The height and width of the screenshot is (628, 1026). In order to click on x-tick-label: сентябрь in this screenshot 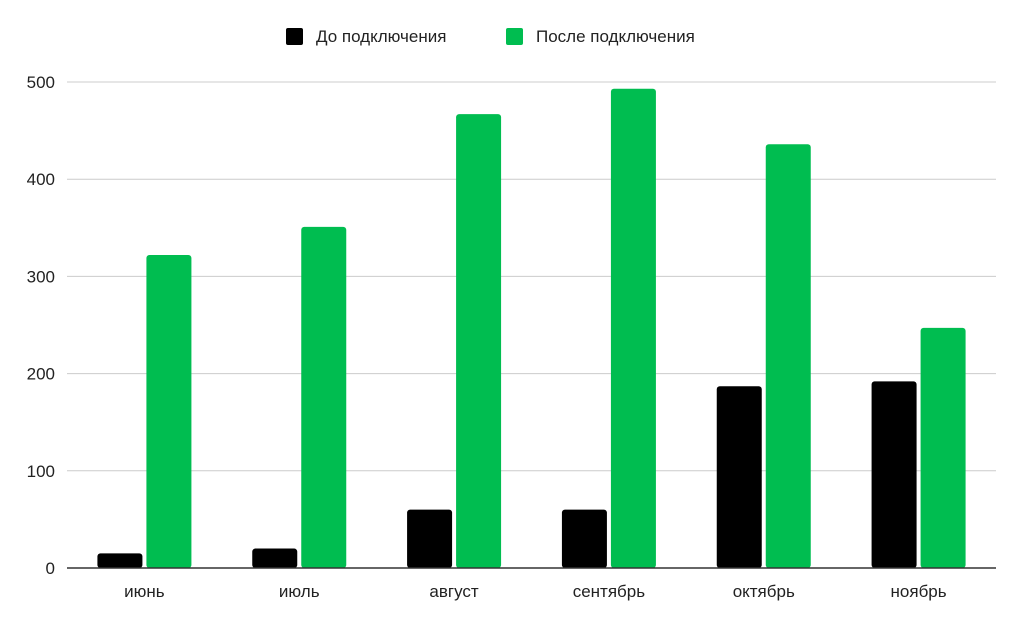, I will do `click(609, 591)`.